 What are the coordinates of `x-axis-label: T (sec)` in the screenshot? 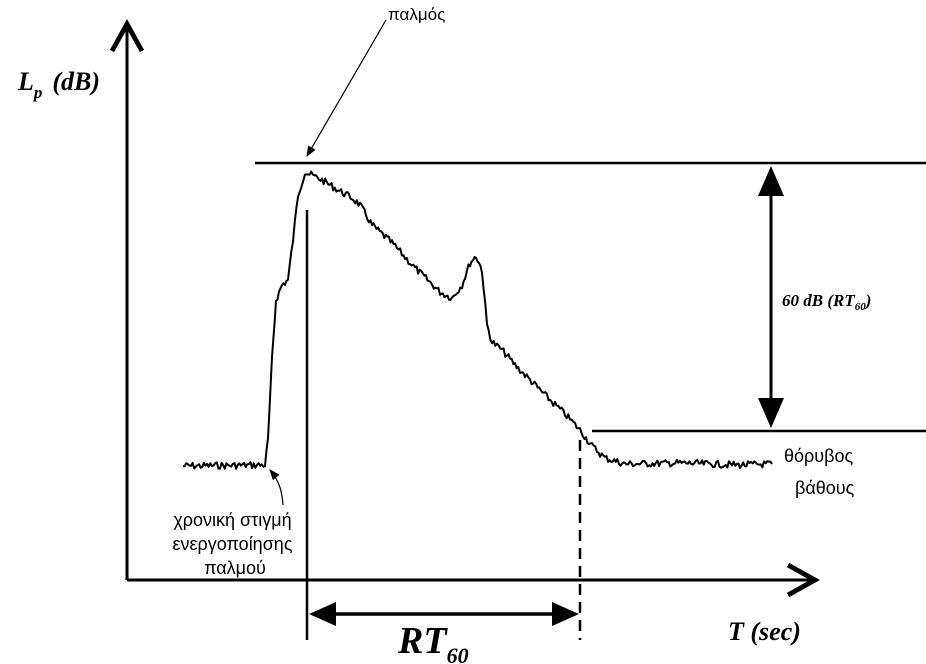 It's located at (764, 631).